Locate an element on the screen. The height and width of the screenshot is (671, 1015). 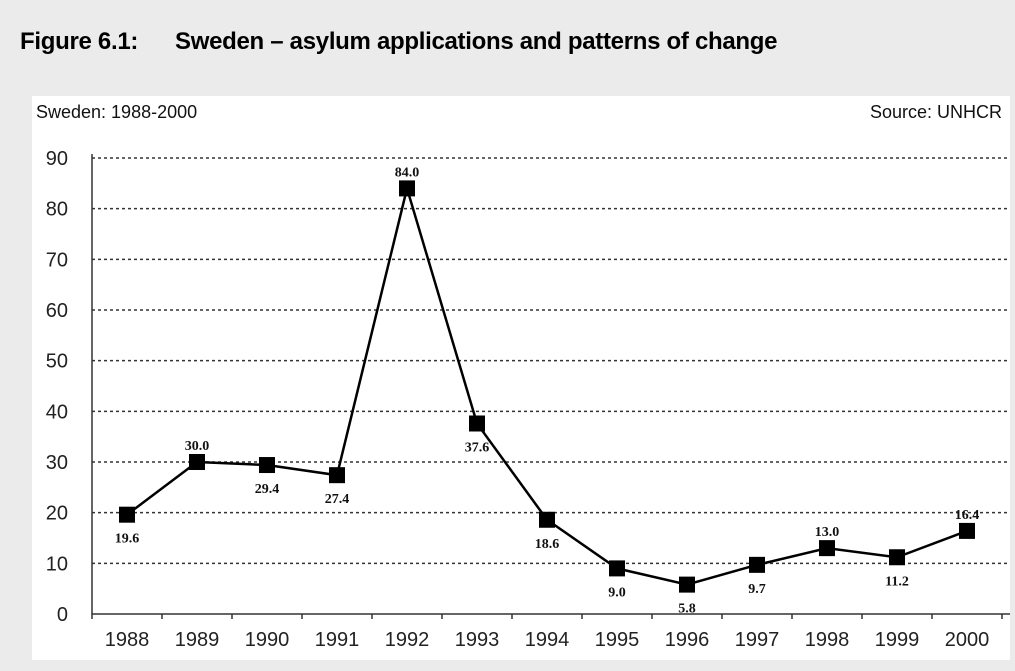
x-tick-label: 1995 is located at coordinates (617, 640).